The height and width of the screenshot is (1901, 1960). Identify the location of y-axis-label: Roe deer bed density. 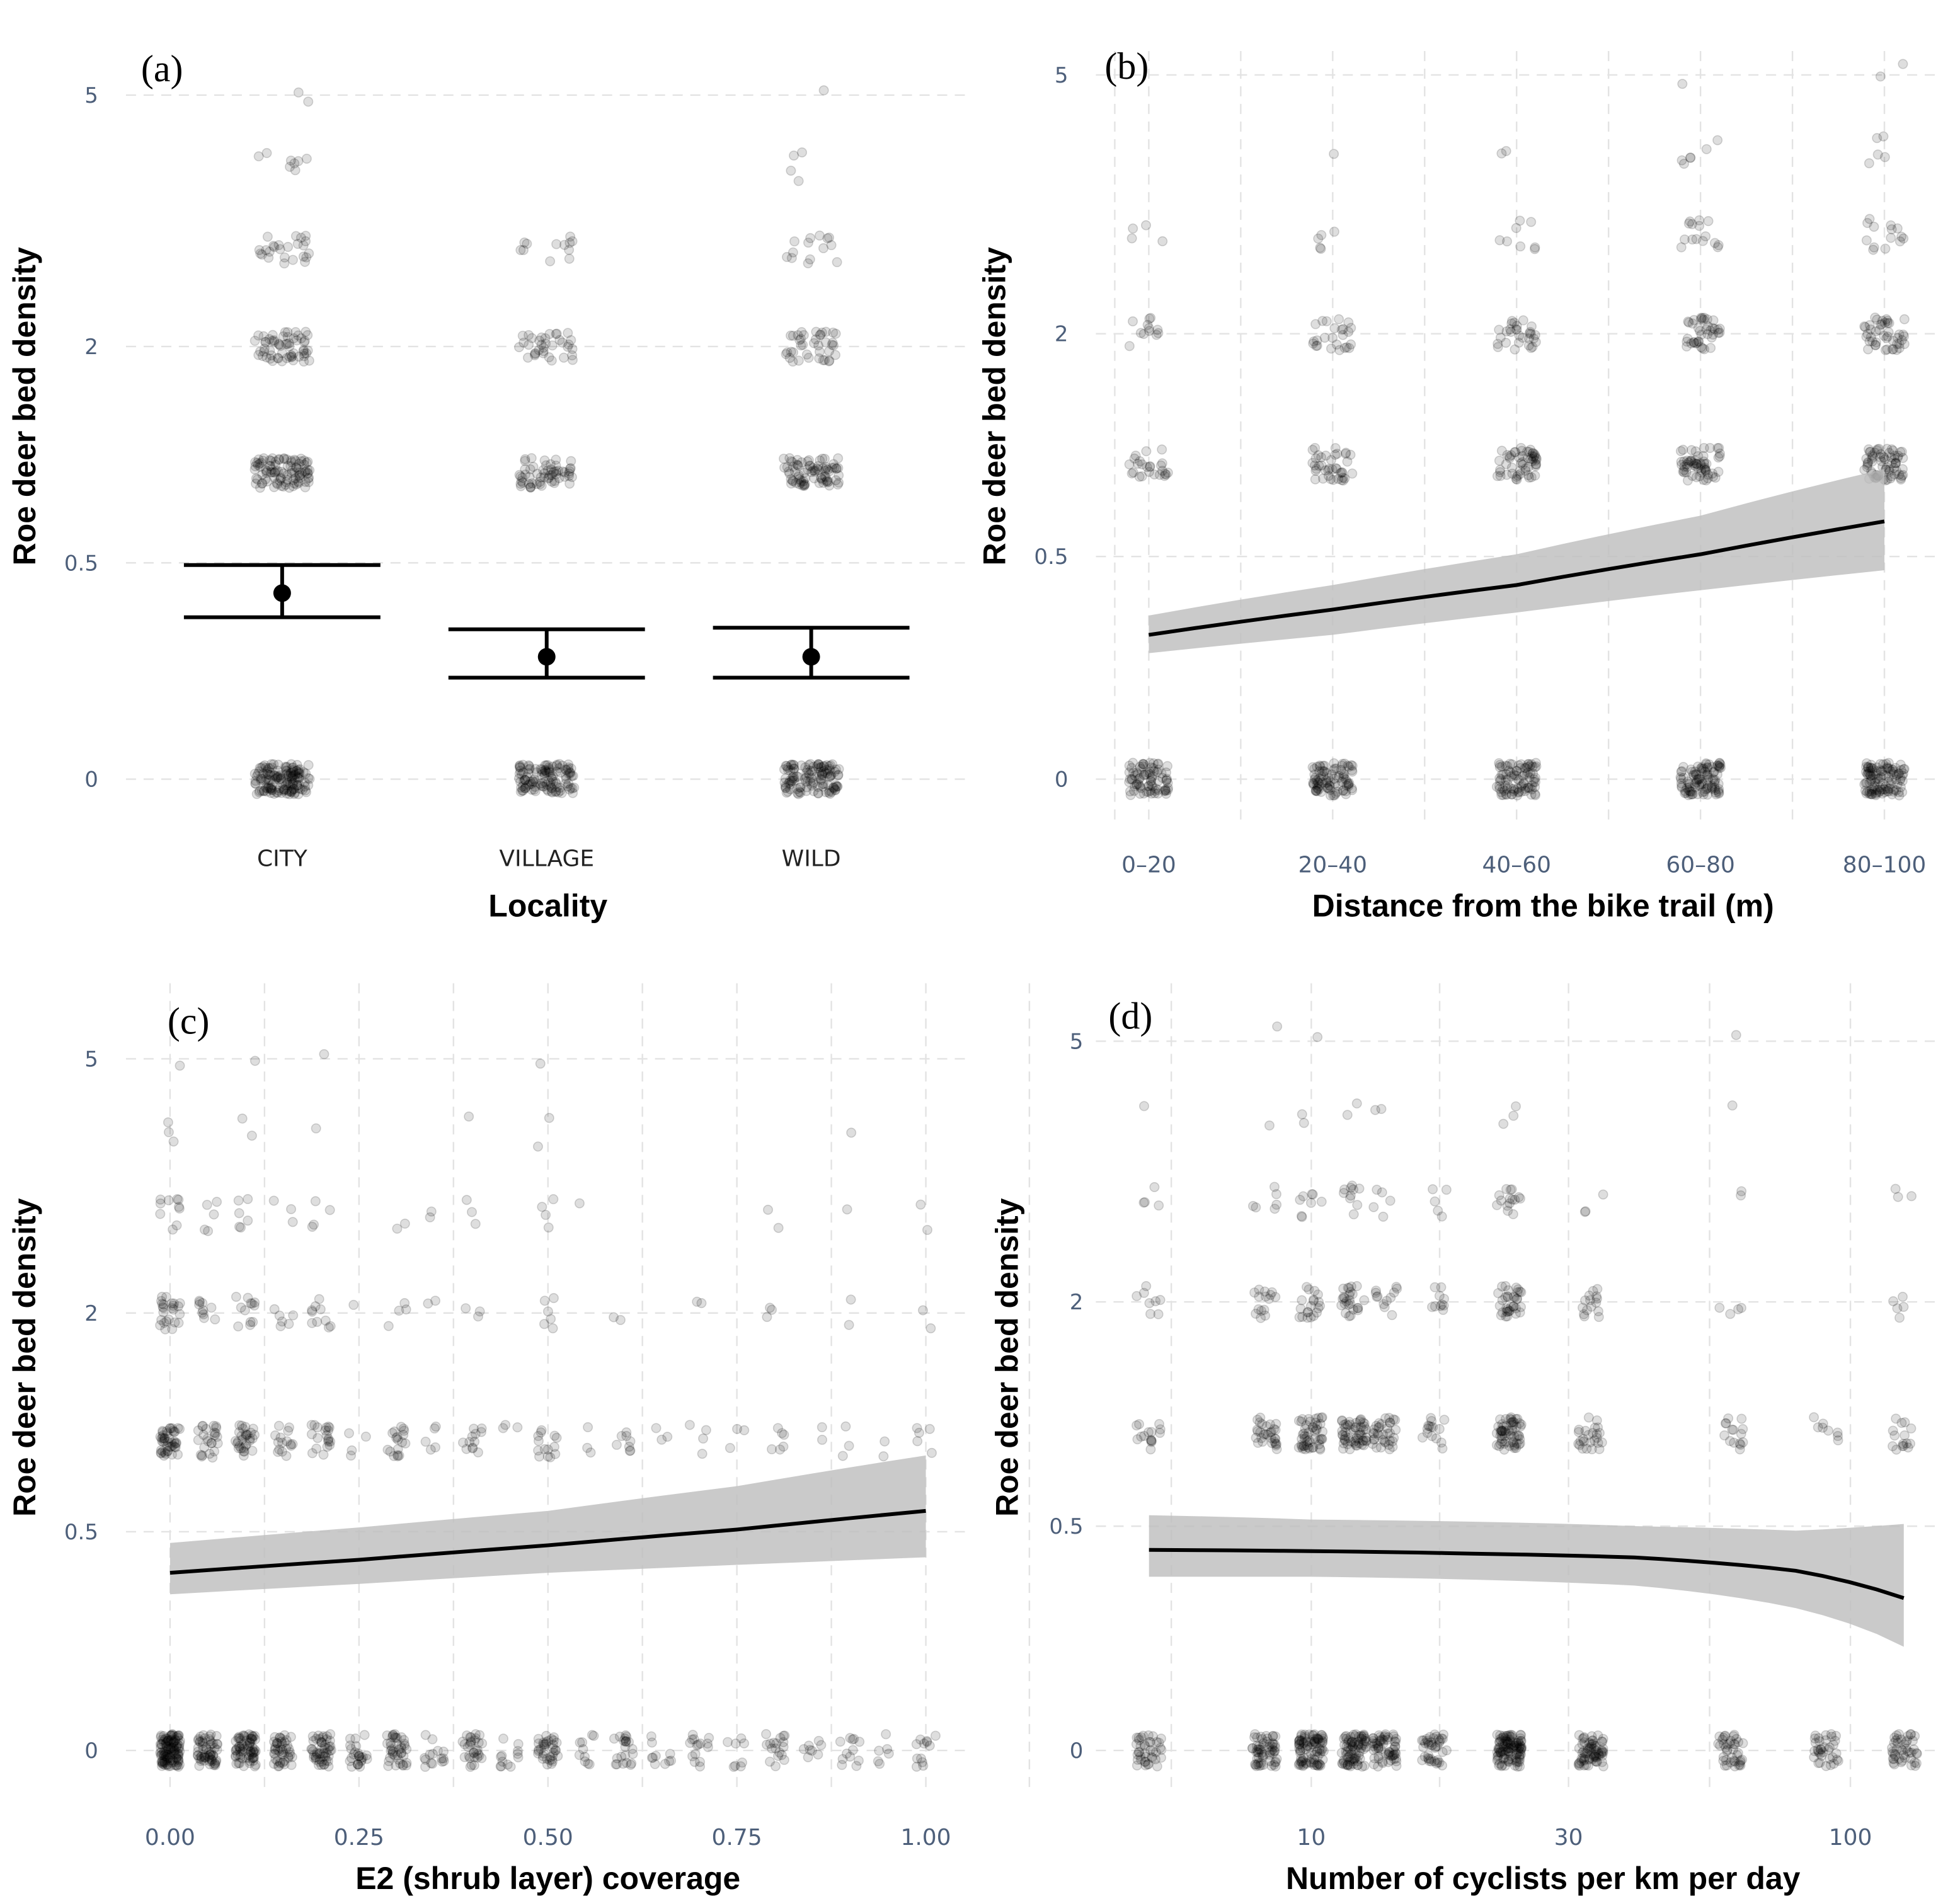
(24, 406).